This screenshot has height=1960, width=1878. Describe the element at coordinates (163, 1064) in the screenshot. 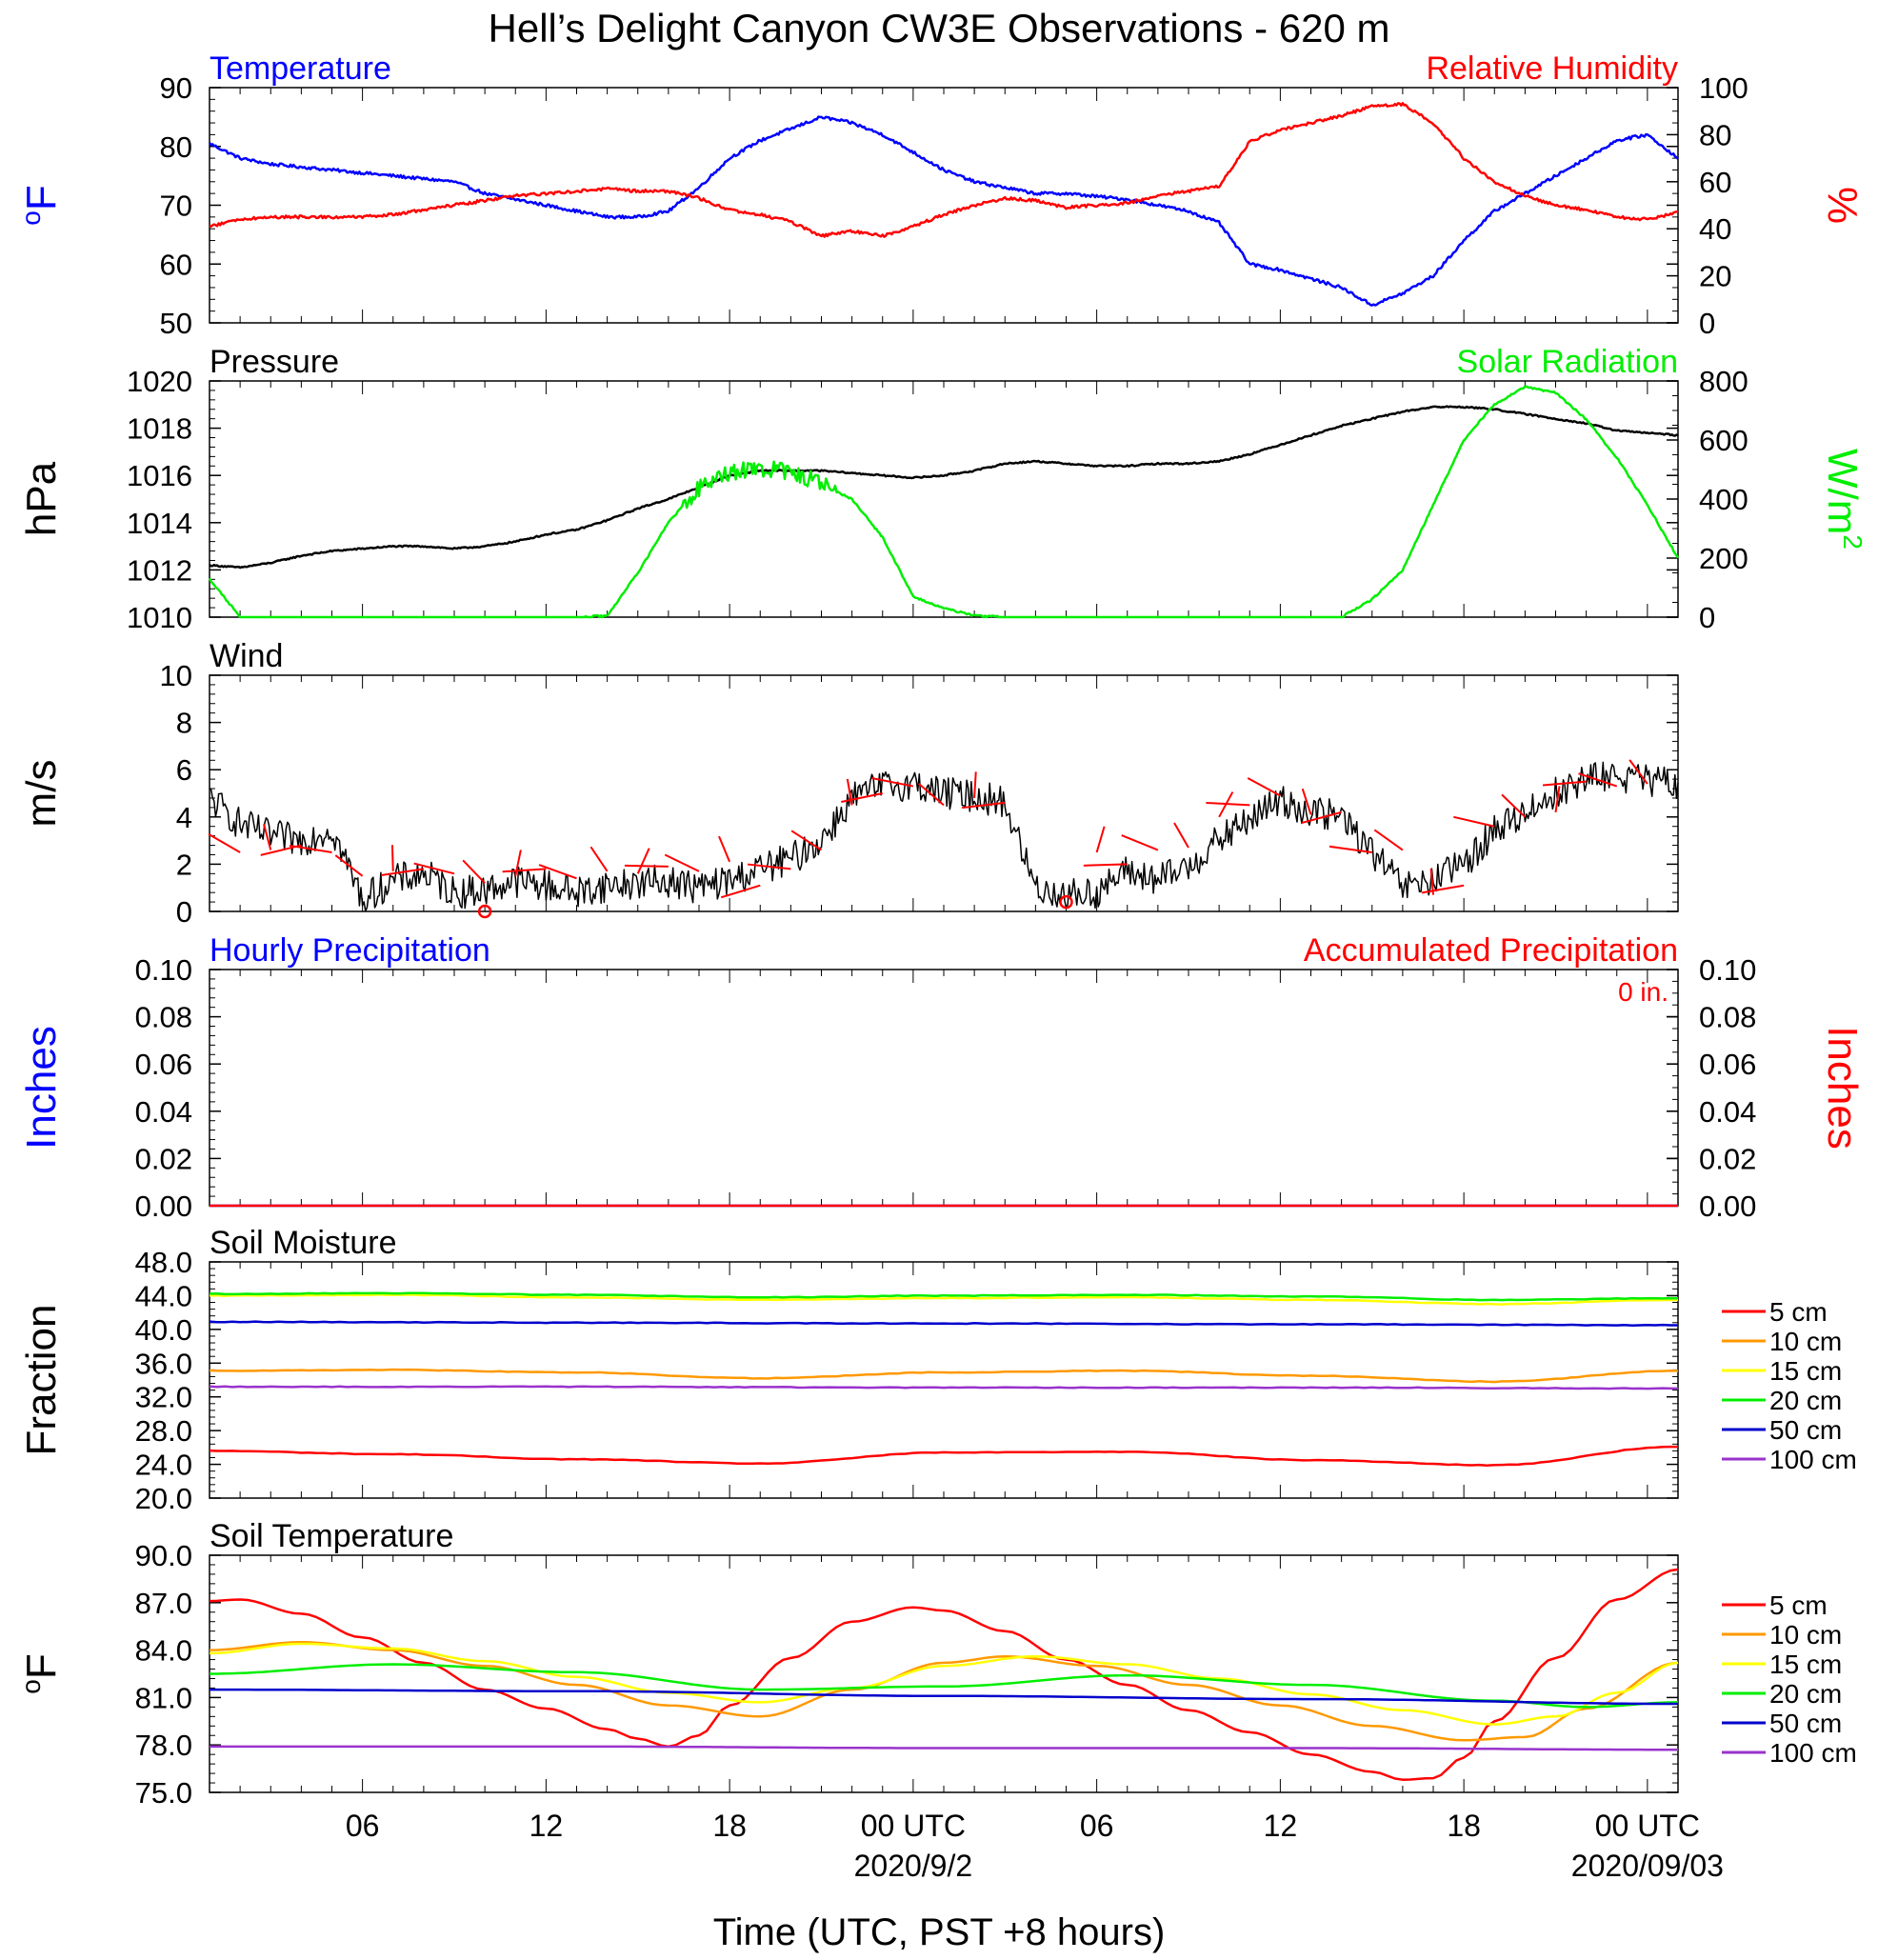

I see `y-tick-label-left: 0.06` at that location.